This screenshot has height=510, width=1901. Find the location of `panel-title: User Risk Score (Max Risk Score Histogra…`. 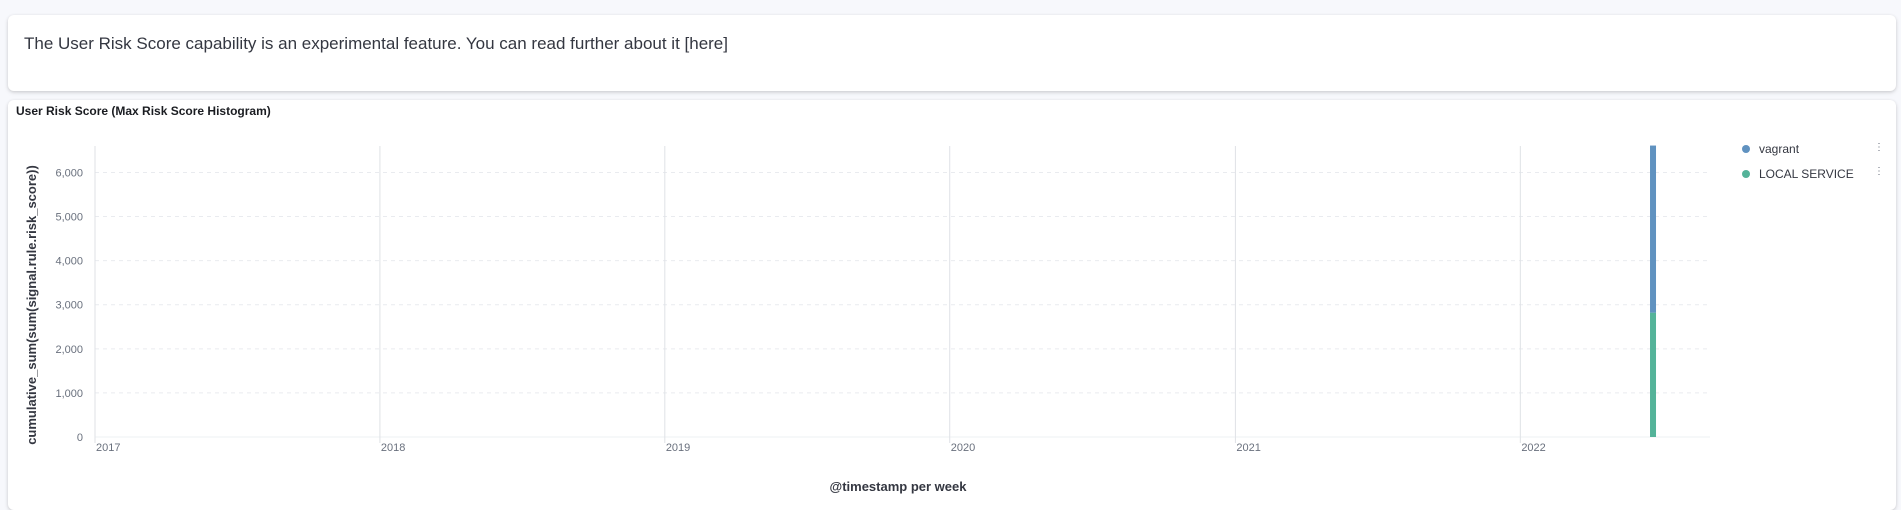

panel-title: User Risk Score (Max Risk Score Histogra… is located at coordinates (143, 111).